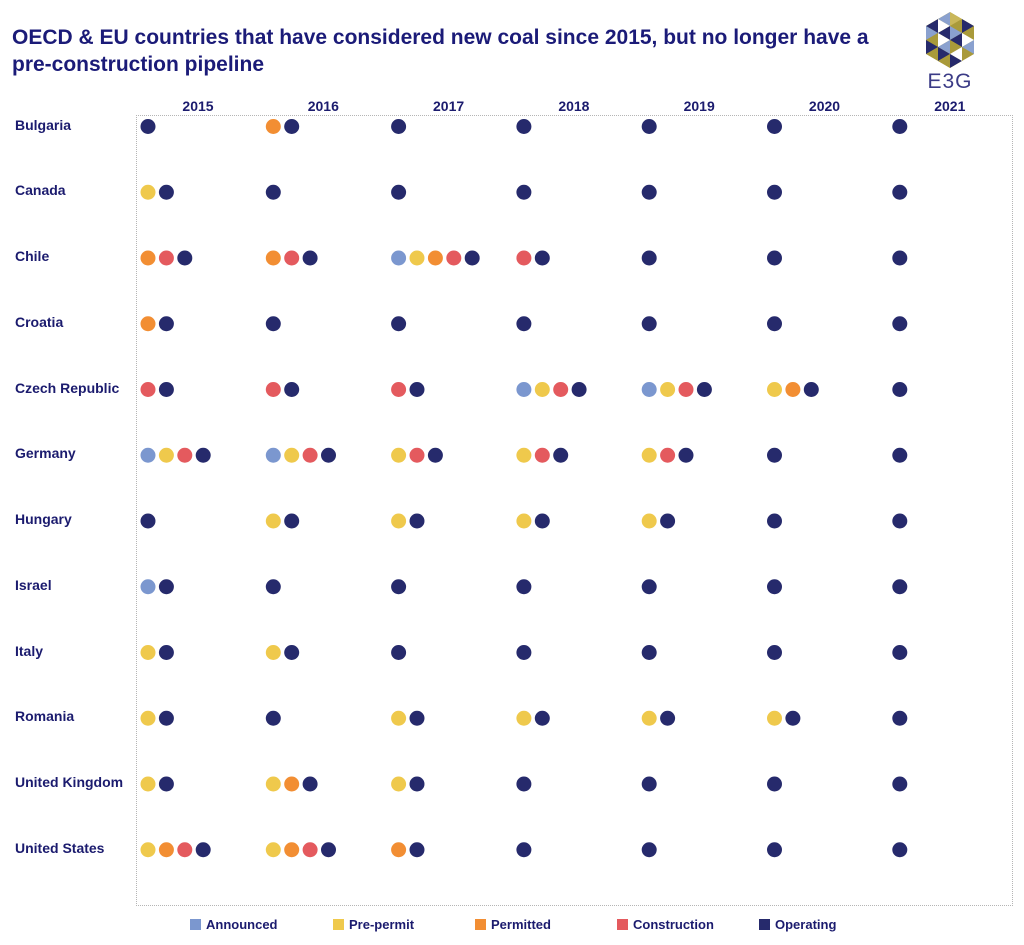 This screenshot has height=945, width=1024. What do you see at coordinates (32, 256) in the screenshot?
I see `country-label: Chile` at bounding box center [32, 256].